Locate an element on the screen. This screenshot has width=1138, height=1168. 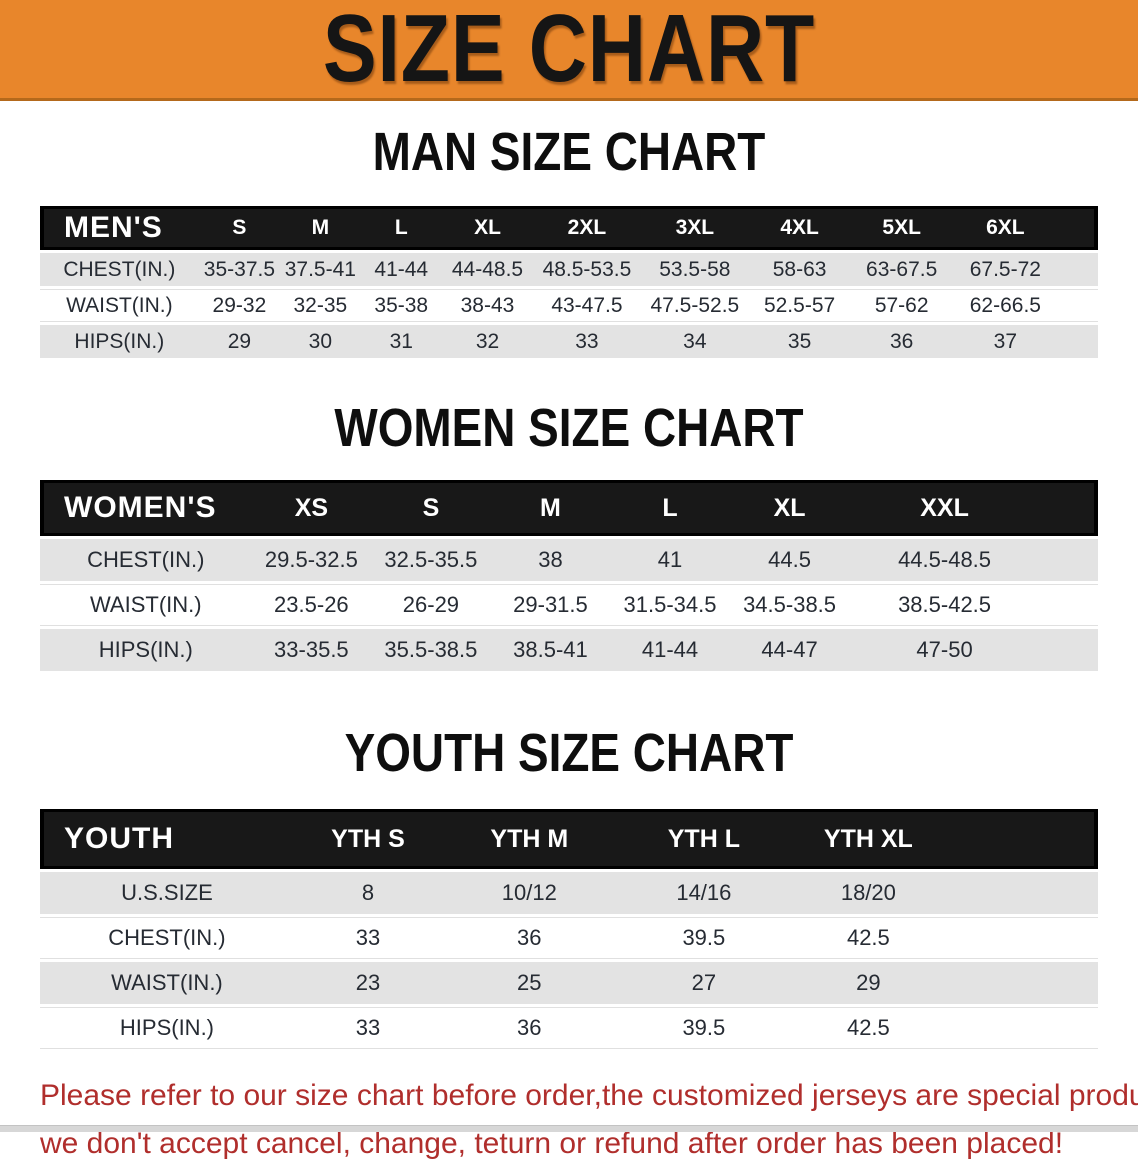
size-cell: 62-66.5 is located at coordinates (1005, 305).